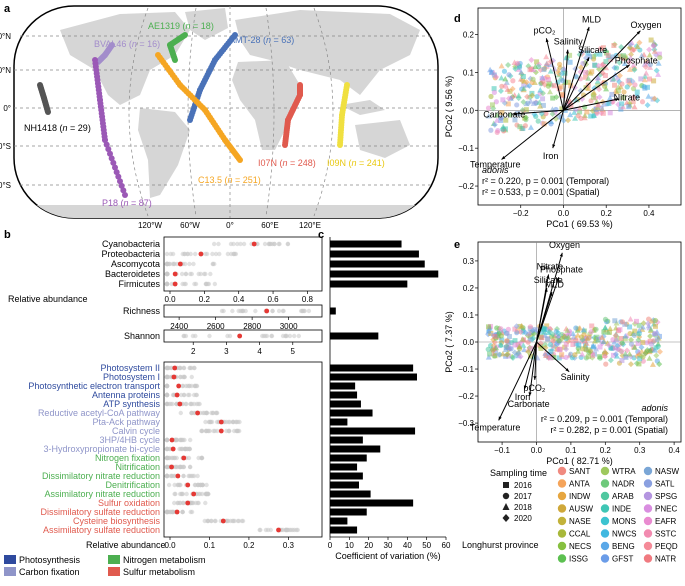 This screenshot has width=685, height=586. Describe the element at coordinates (541, 192) in the screenshot. I see `stats-spatial: r² = 0.533, p = 0.001 (Spatial)` at that location.